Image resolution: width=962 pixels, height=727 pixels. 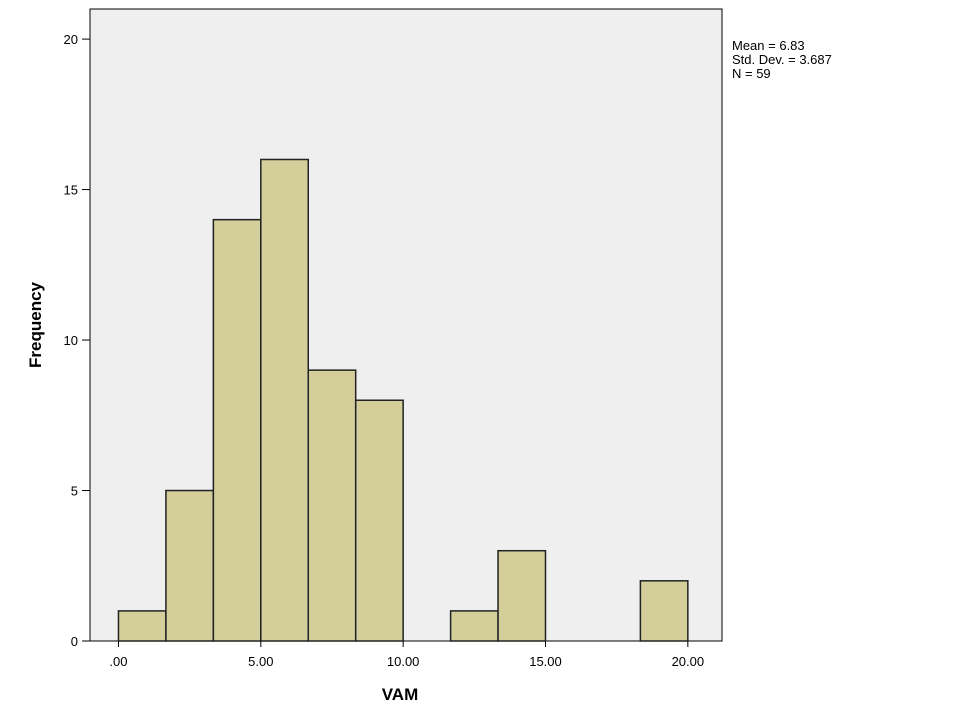 What do you see at coordinates (400, 694) in the screenshot?
I see `x-axis-title: VAM` at bounding box center [400, 694].